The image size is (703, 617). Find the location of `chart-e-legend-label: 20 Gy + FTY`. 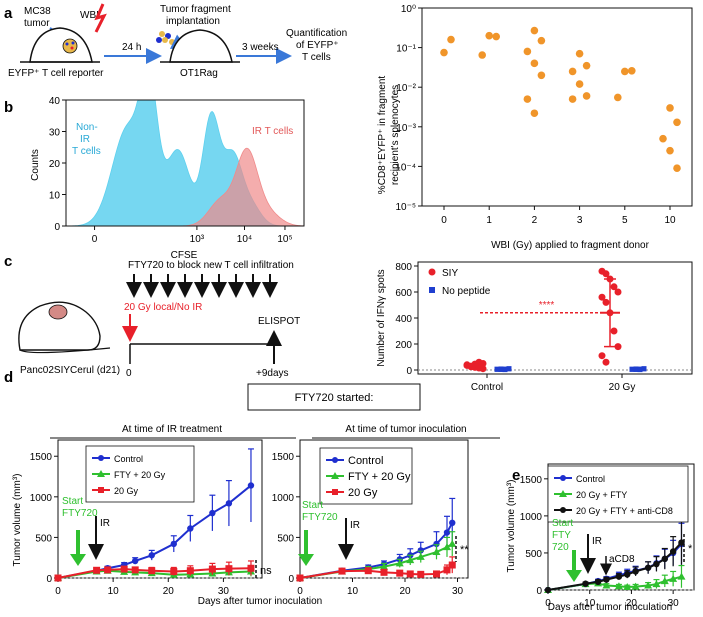

chart-e-legend-label: 20 Gy + FTY is located at coordinates (601, 495).